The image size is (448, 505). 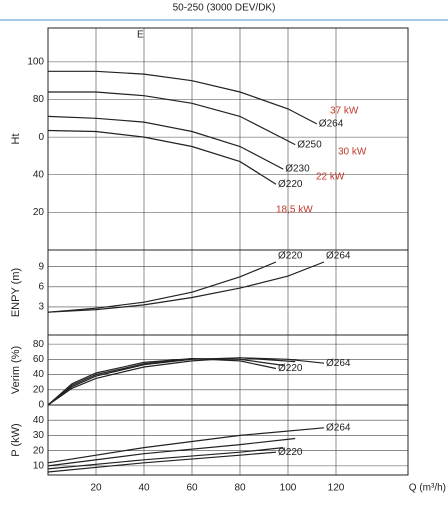 I want to click on annotation: 37 kW, so click(x=344, y=111).